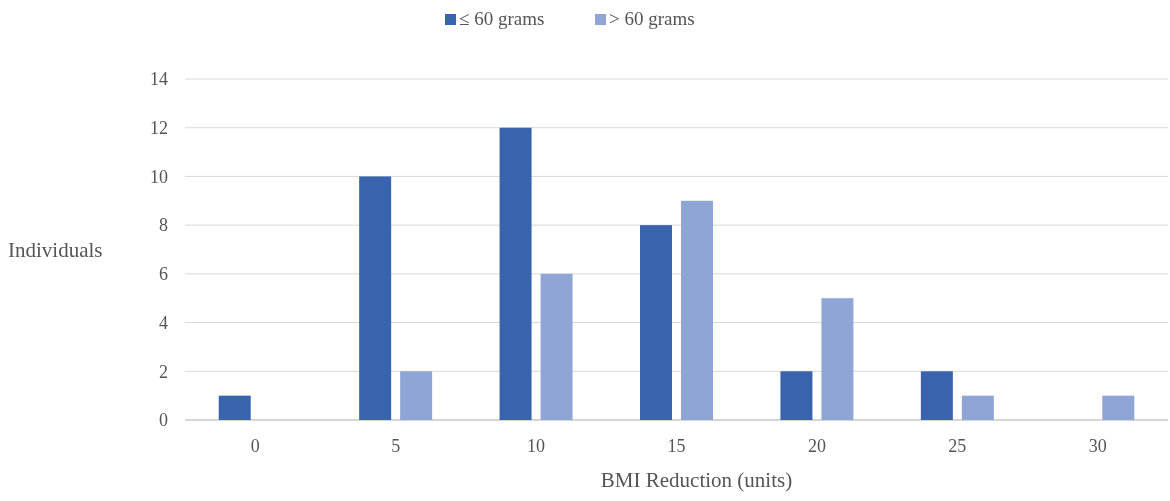 The height and width of the screenshot is (501, 1170). Describe the element at coordinates (55, 249) in the screenshot. I see `y-axis-title: Individuals` at that location.